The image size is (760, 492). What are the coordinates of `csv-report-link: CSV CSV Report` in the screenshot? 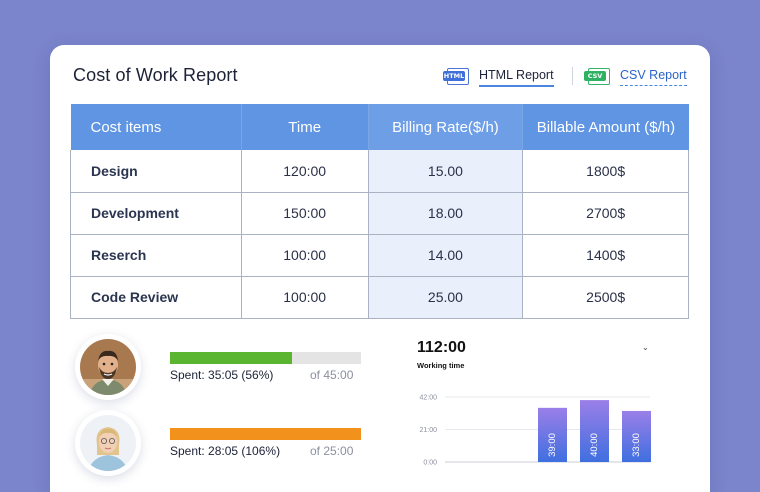 It's located at (635, 77).